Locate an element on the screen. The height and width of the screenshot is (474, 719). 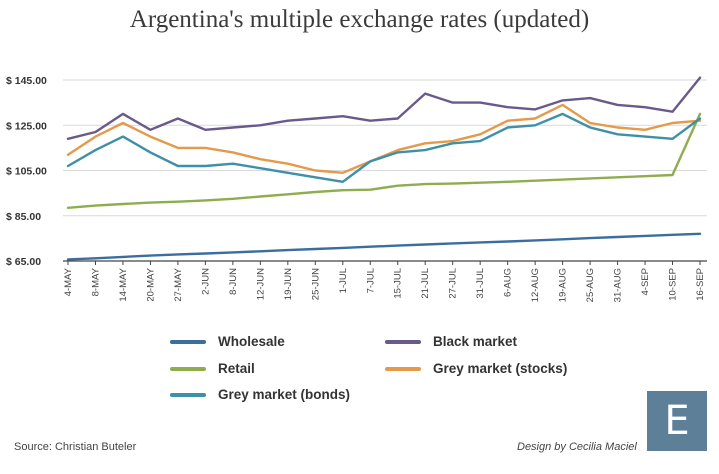
x-tick-label: 10-SEP is located at coordinates (673, 284).